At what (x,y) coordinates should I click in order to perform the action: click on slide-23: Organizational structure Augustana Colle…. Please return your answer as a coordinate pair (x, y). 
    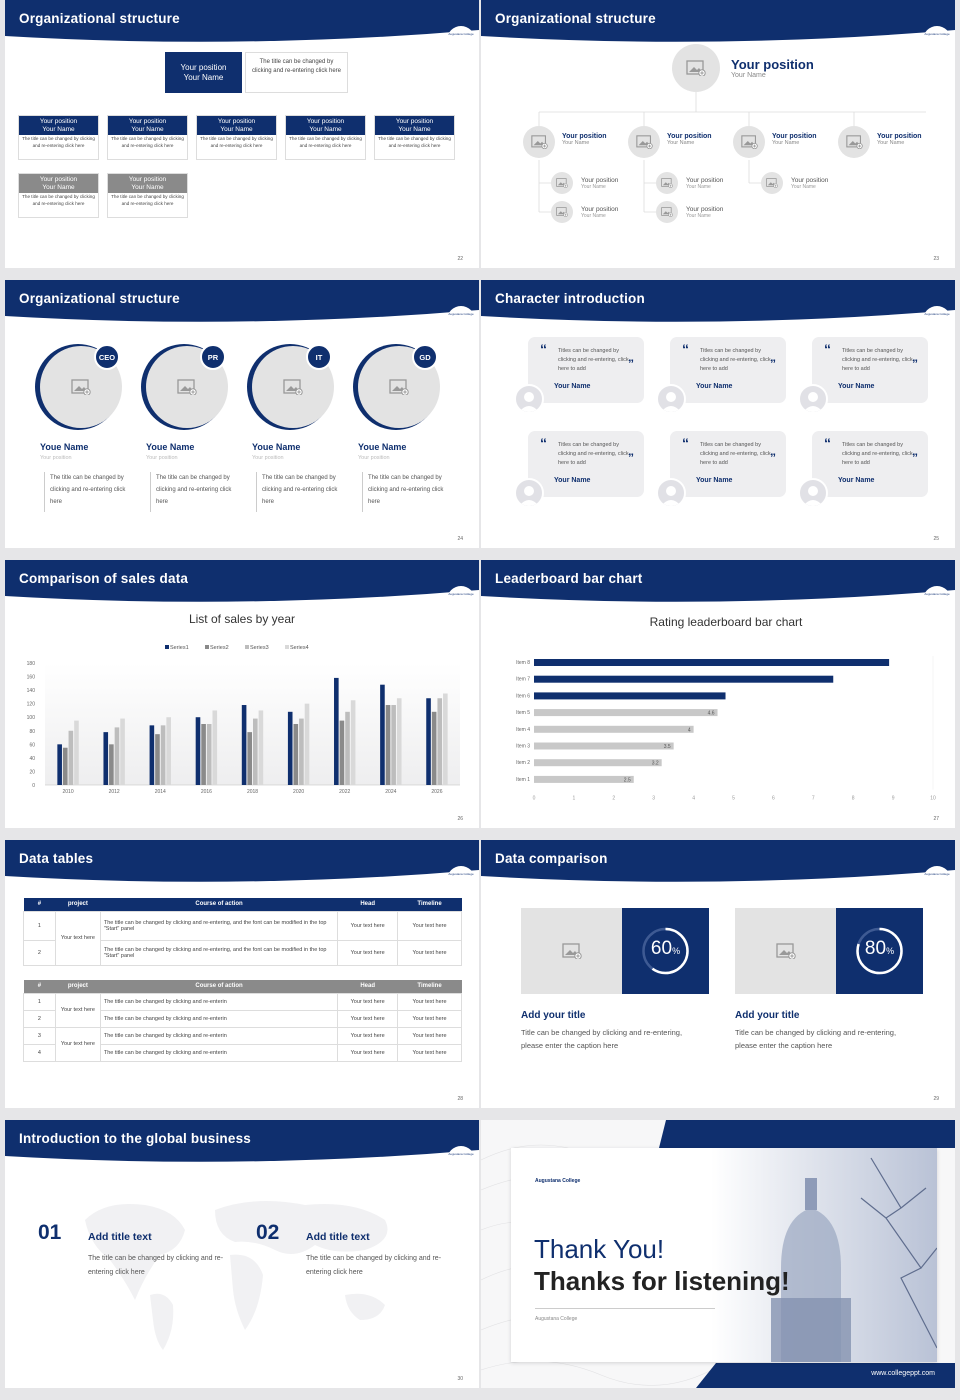
    Looking at the image, I should click on (718, 134).